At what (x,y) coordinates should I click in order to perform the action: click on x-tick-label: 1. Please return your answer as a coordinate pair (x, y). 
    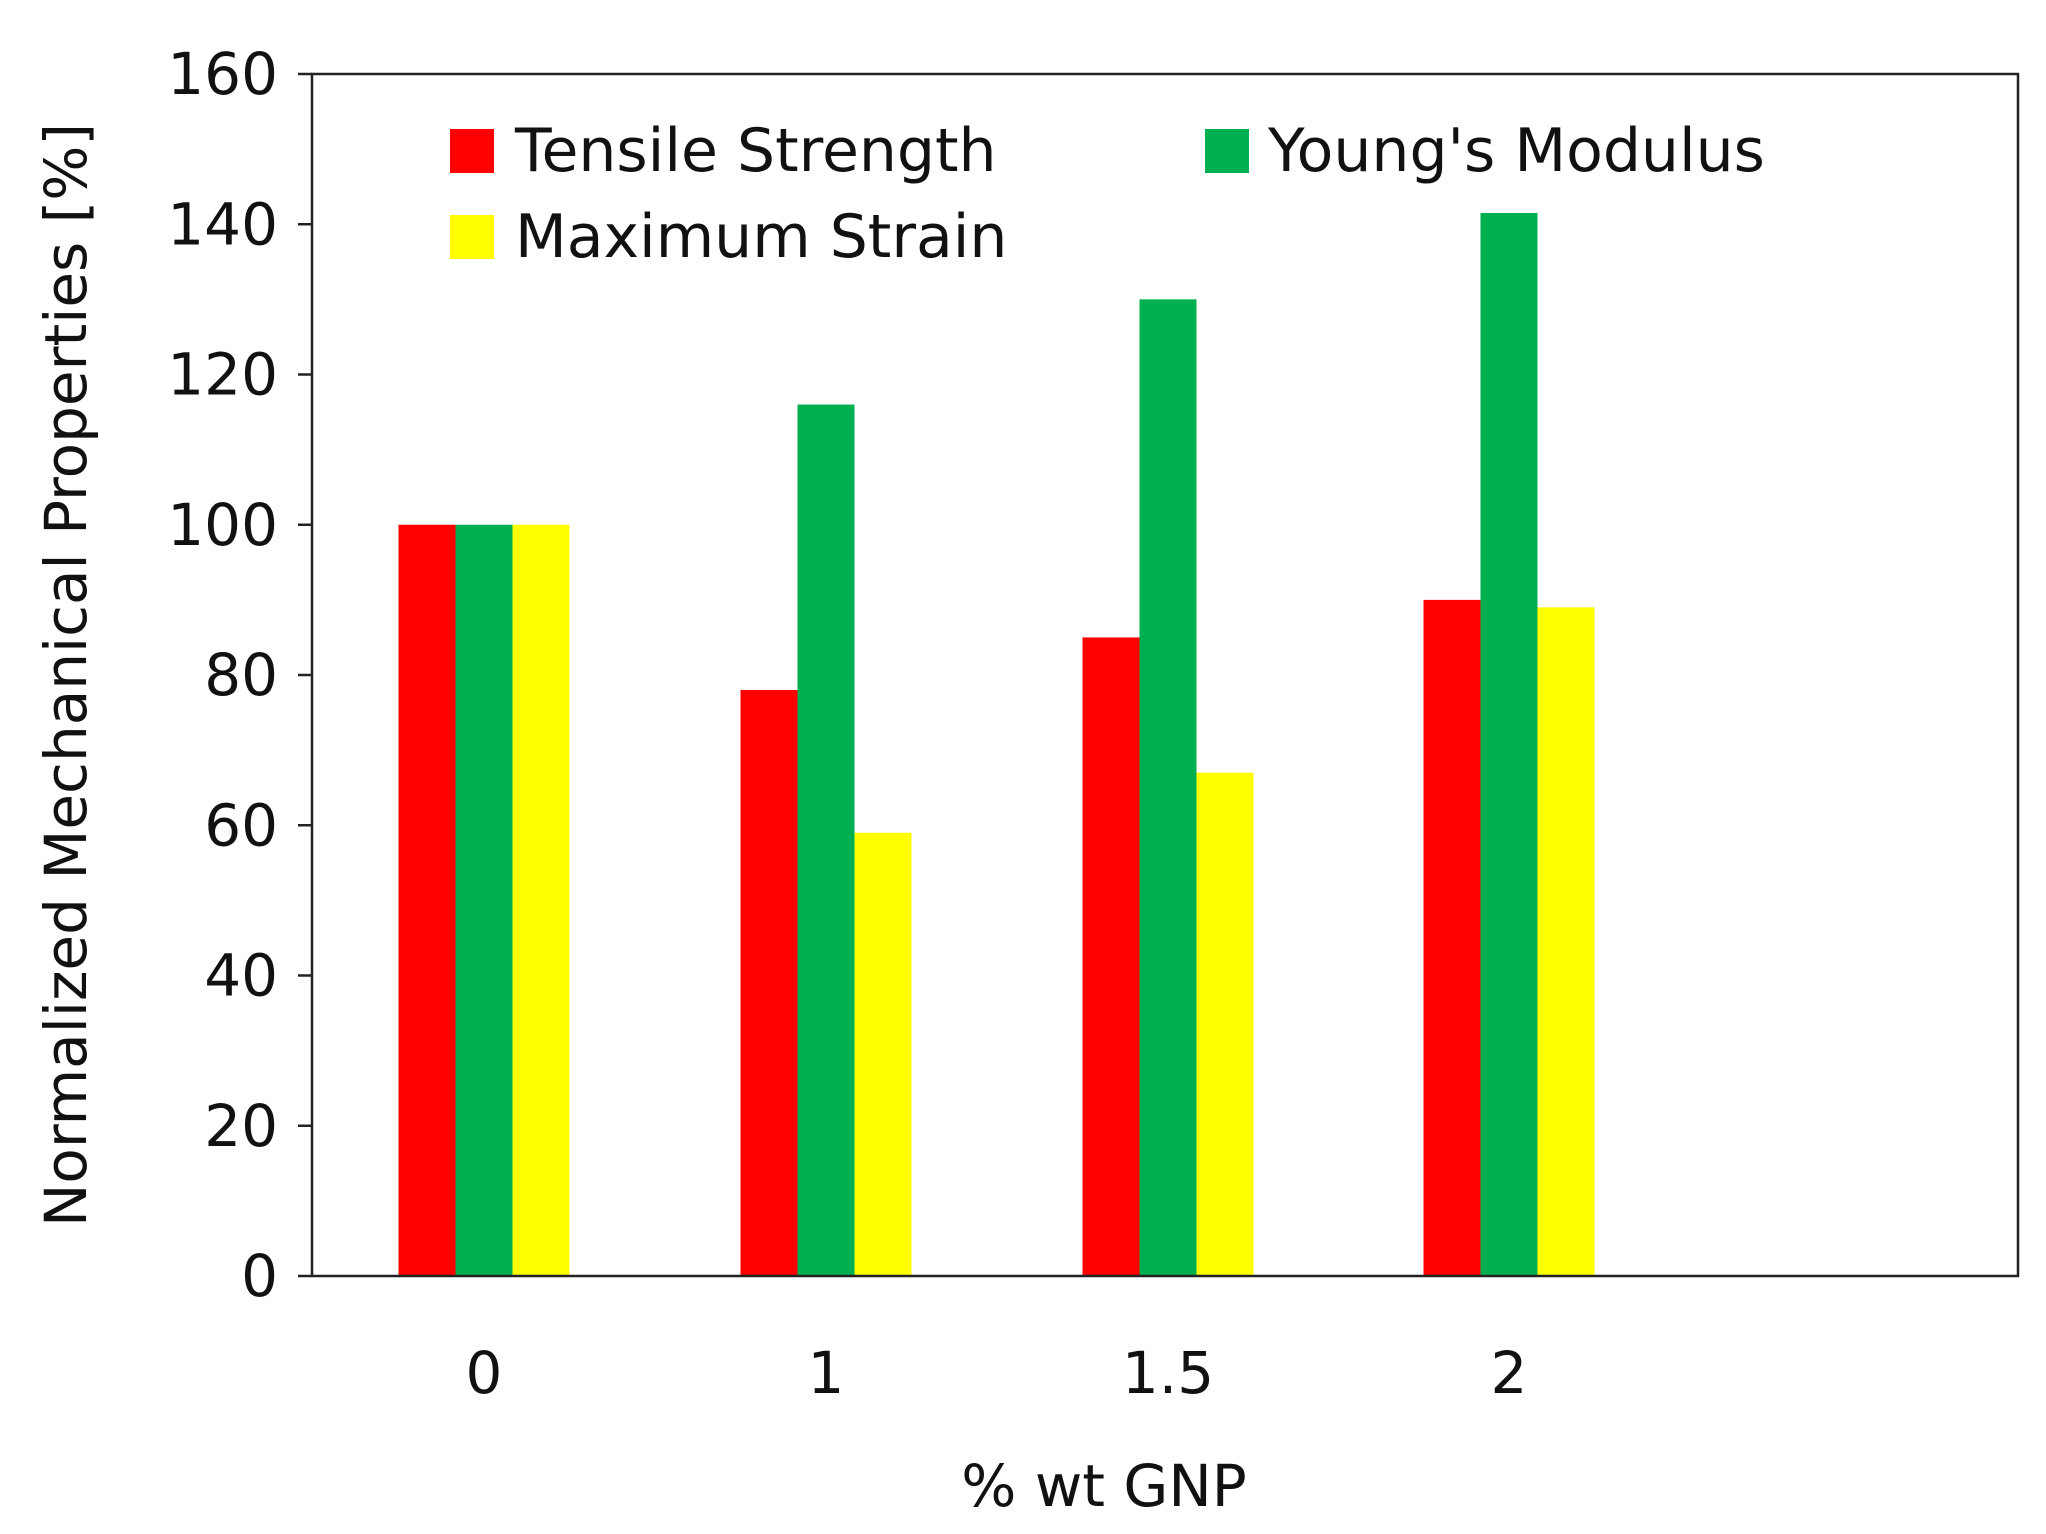
    Looking at the image, I should click on (826, 1373).